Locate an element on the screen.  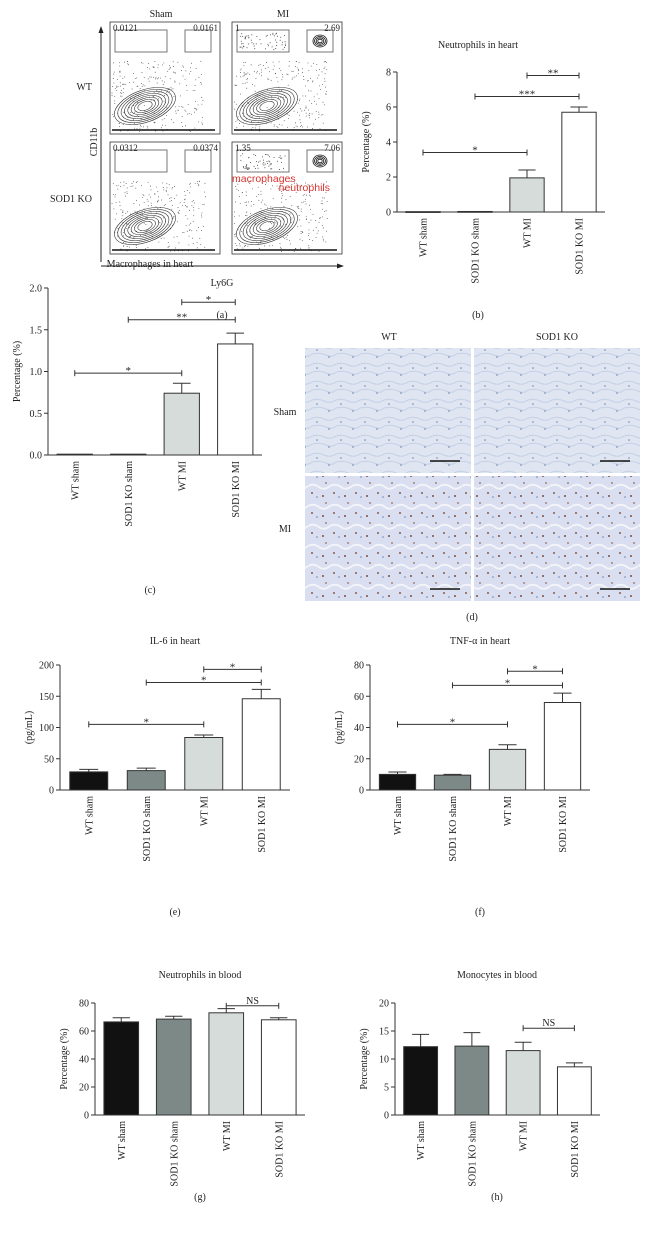
y-tick-label: 20 is located at coordinates (359, 759).